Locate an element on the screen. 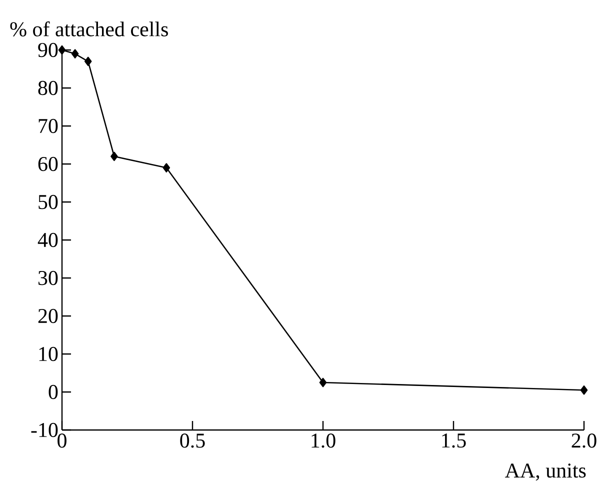  y-axis-title: % of attached cells is located at coordinates (89, 28).